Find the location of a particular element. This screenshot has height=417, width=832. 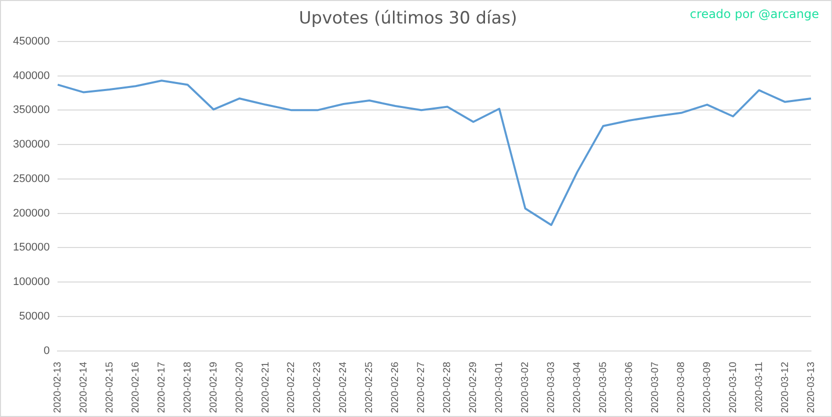

y-tick-label: 0 is located at coordinates (47, 350).